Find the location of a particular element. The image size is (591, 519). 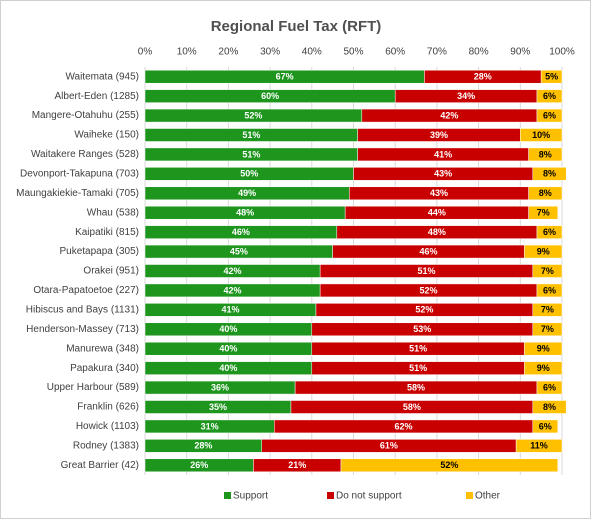

y-tick-label: Mangere-Otahuhu (255) is located at coordinates (85, 115).